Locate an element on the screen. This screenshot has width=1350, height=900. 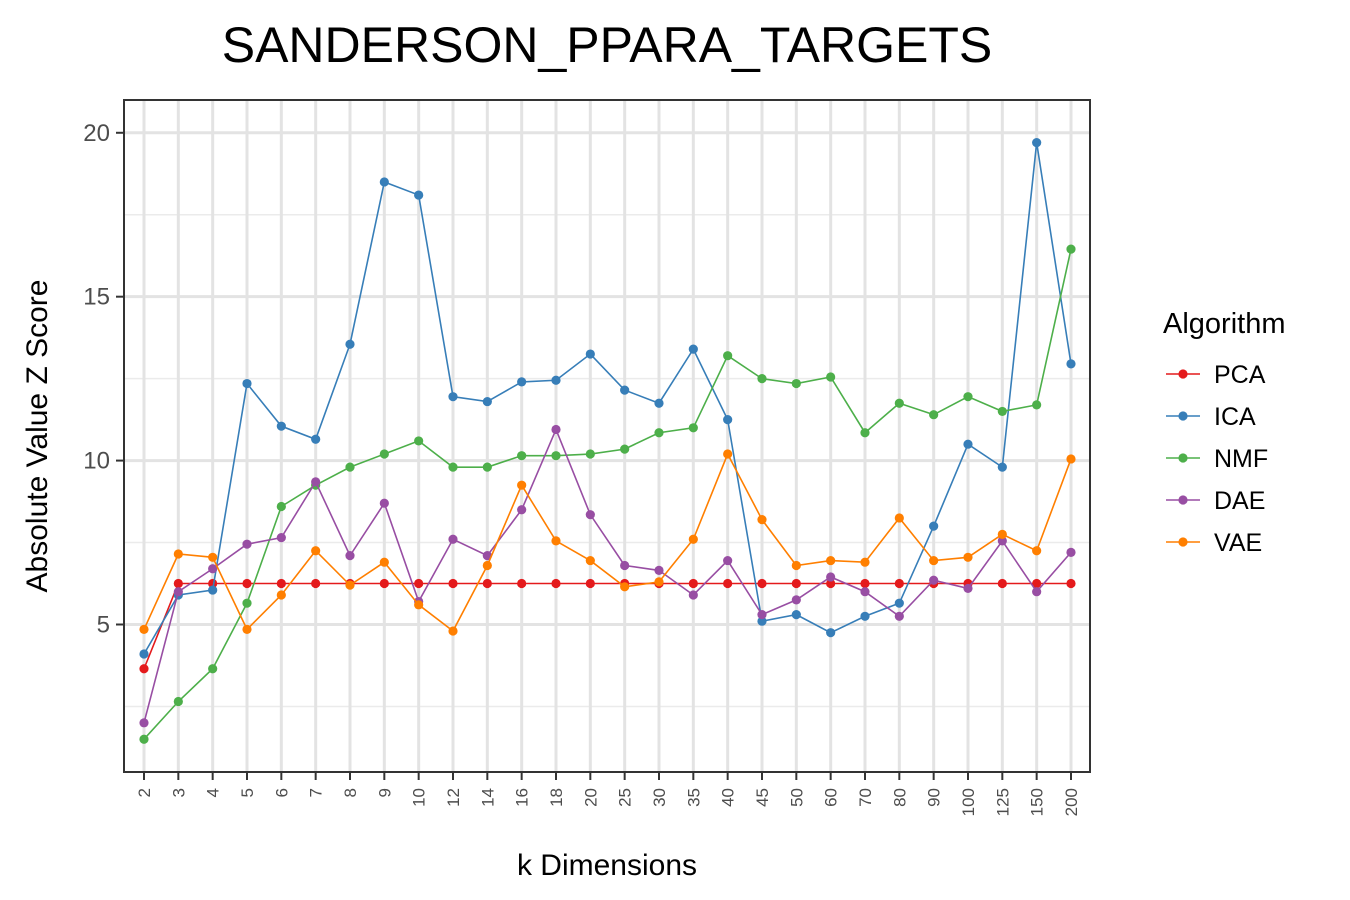
chart-title: SANDERSON_PPARA_TARGETS is located at coordinates (607, 45).